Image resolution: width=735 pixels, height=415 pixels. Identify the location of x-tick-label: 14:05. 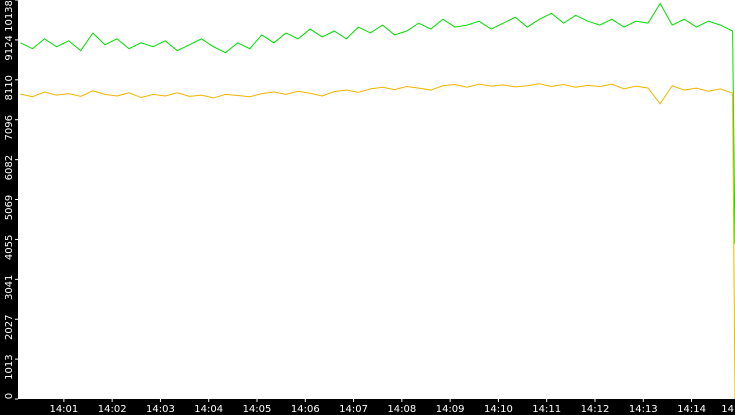
(257, 409).